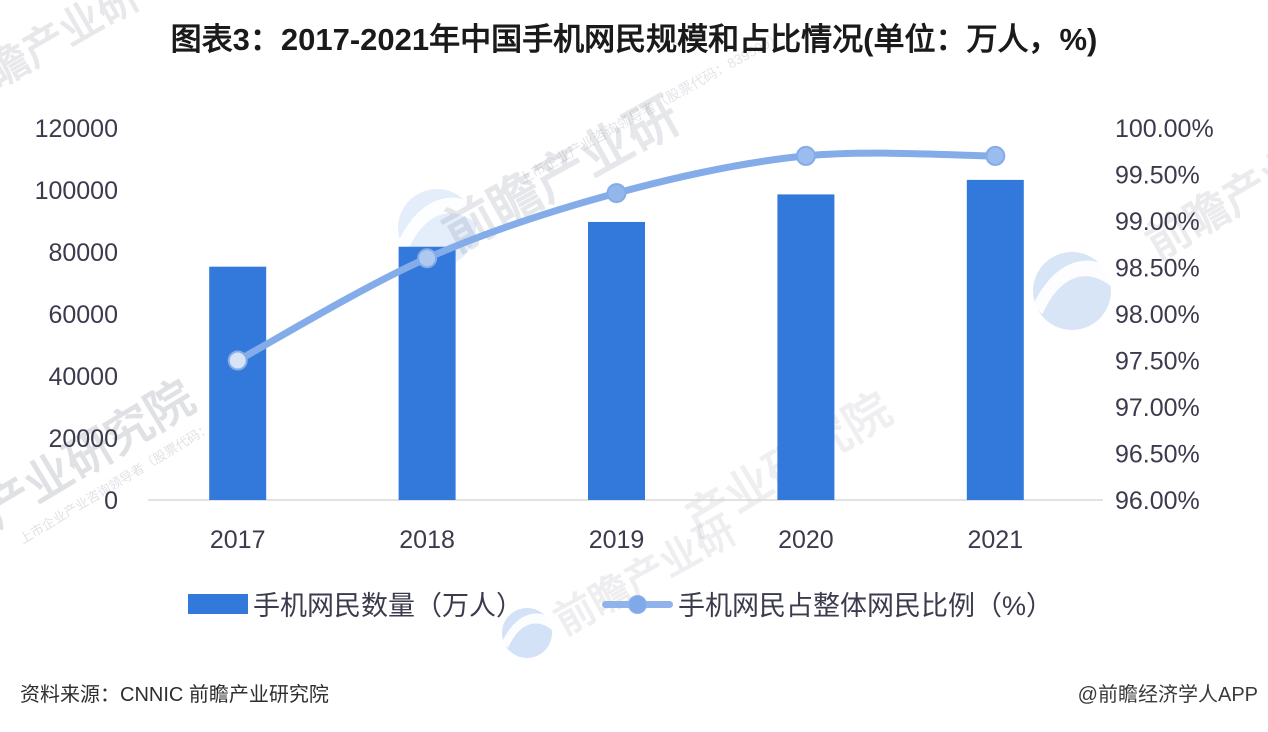  Describe the element at coordinates (238, 383) in the screenshot. I see `bar-2017` at that location.